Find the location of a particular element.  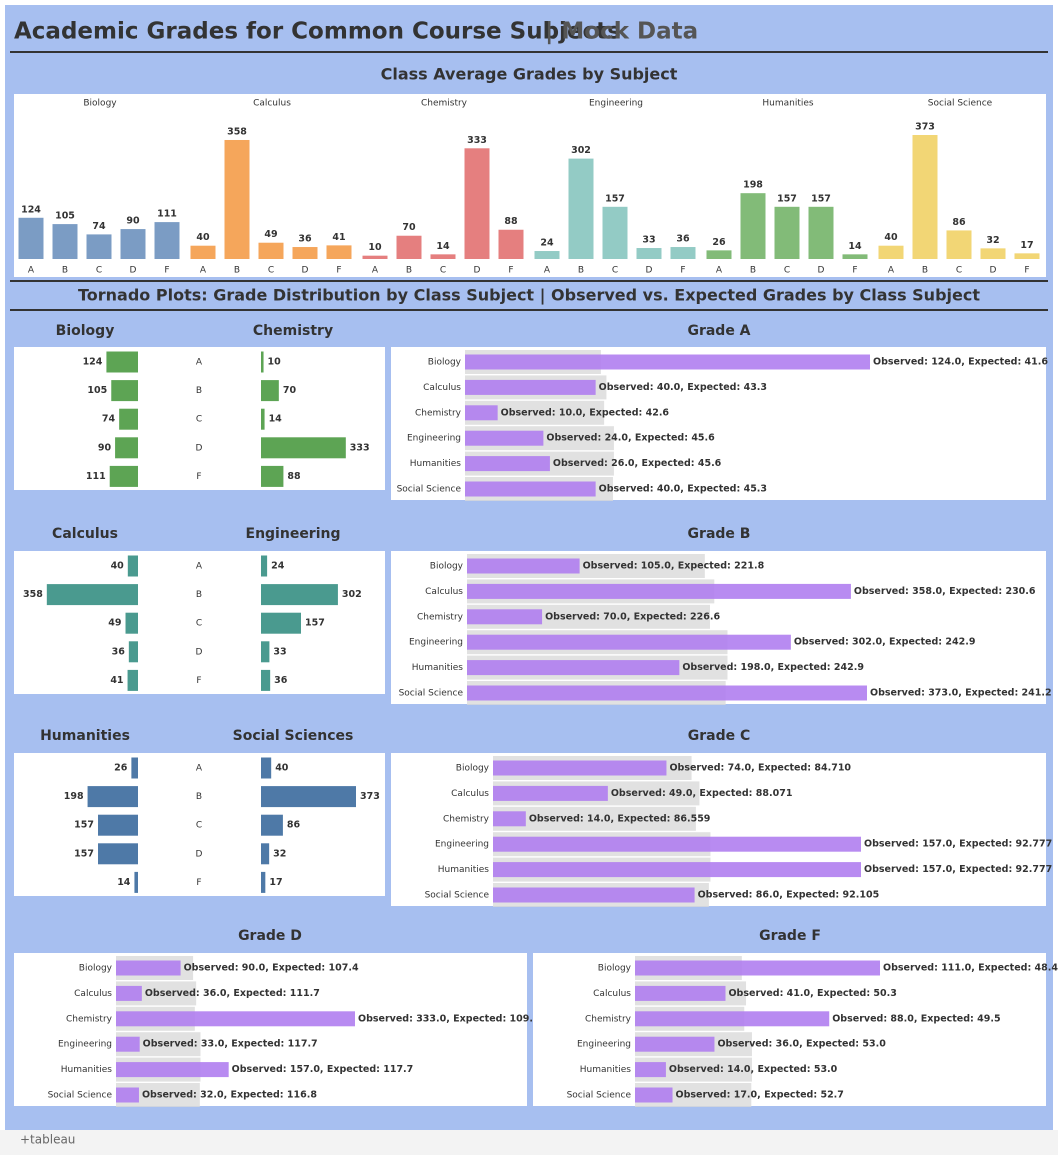

data-label: Observed: 14.0, Expected: 53.0 is located at coordinates (753, 1069).